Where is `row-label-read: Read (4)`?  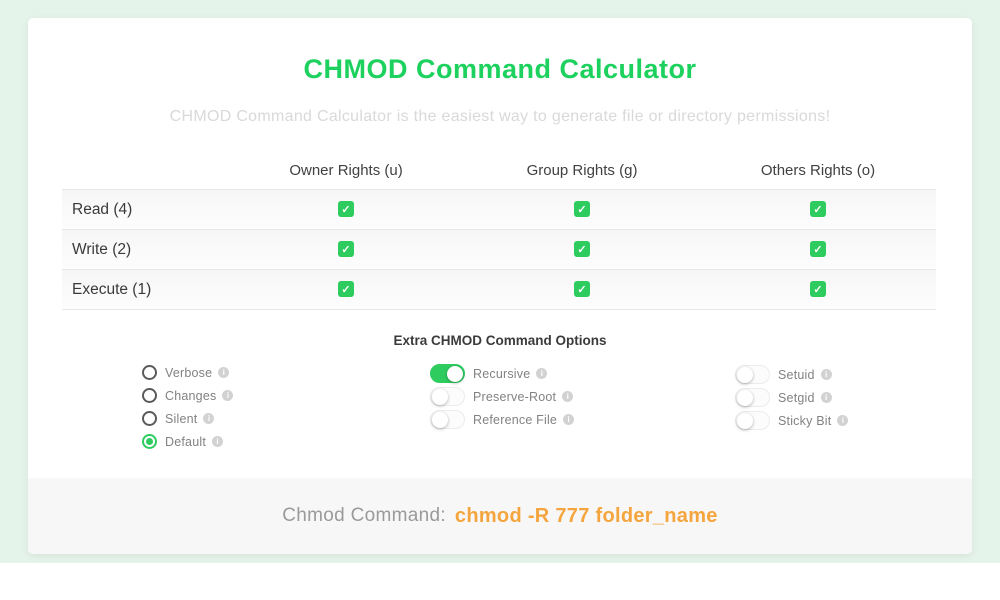
row-label-read: Read (4) is located at coordinates (102, 209).